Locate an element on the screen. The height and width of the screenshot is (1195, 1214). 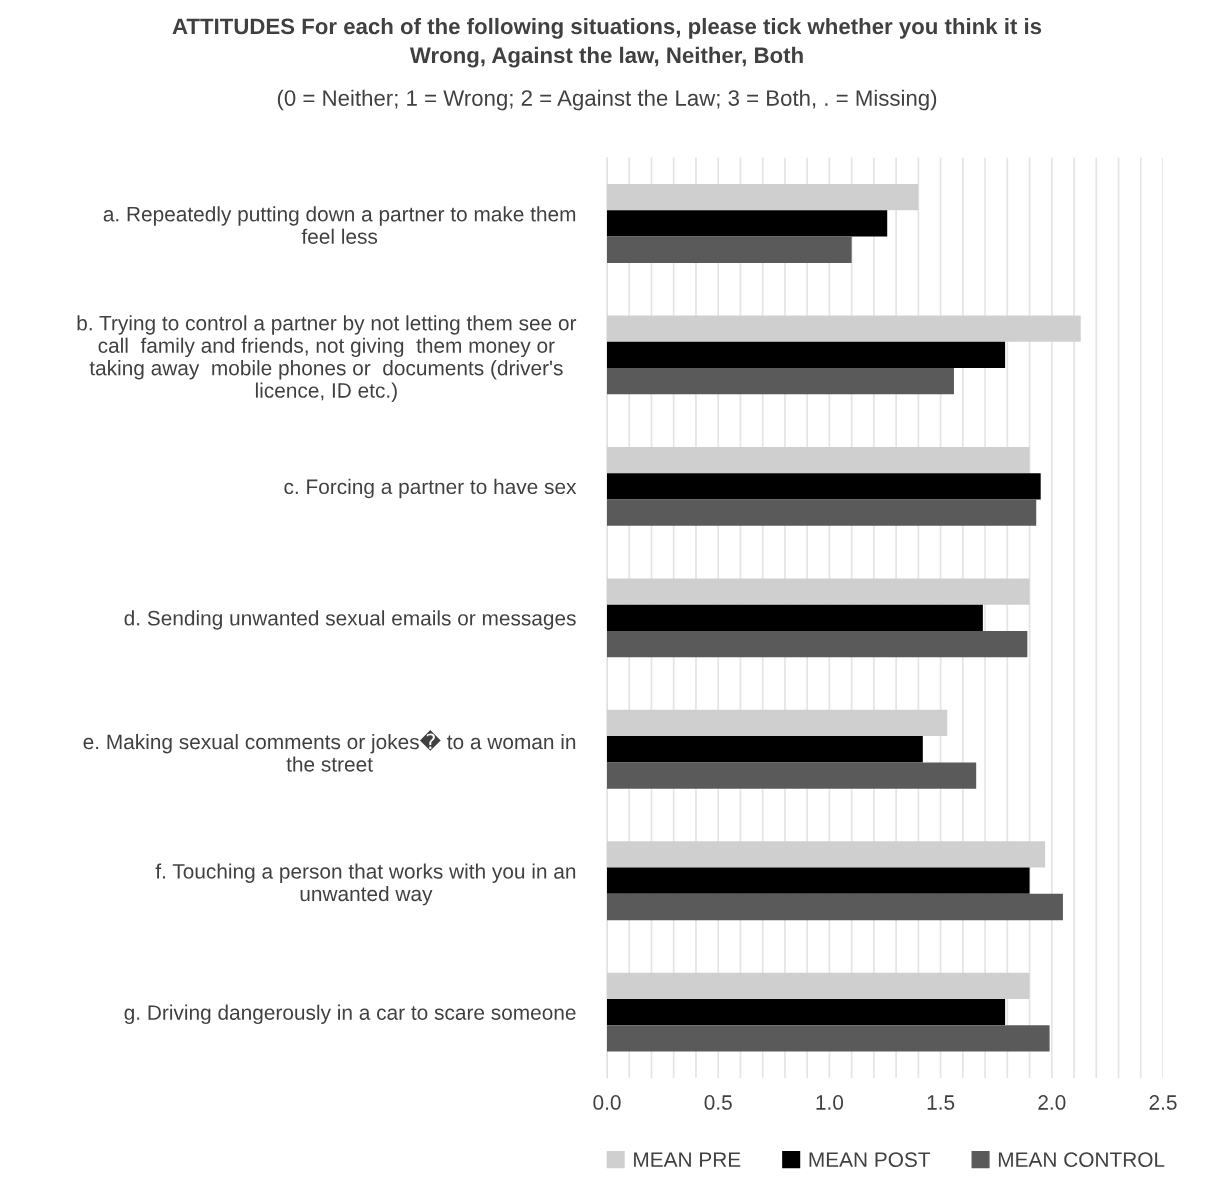
chart-subtitle: (0 = Neither; 1 = Wrong; 2 = Against the Law; 3 = Both, . = Missing) is located at coordinates (607, 100).